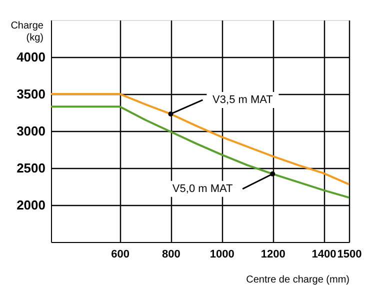  Describe the element at coordinates (203, 188) in the screenshot. I see `annotation: V5,0 m MAT` at that location.